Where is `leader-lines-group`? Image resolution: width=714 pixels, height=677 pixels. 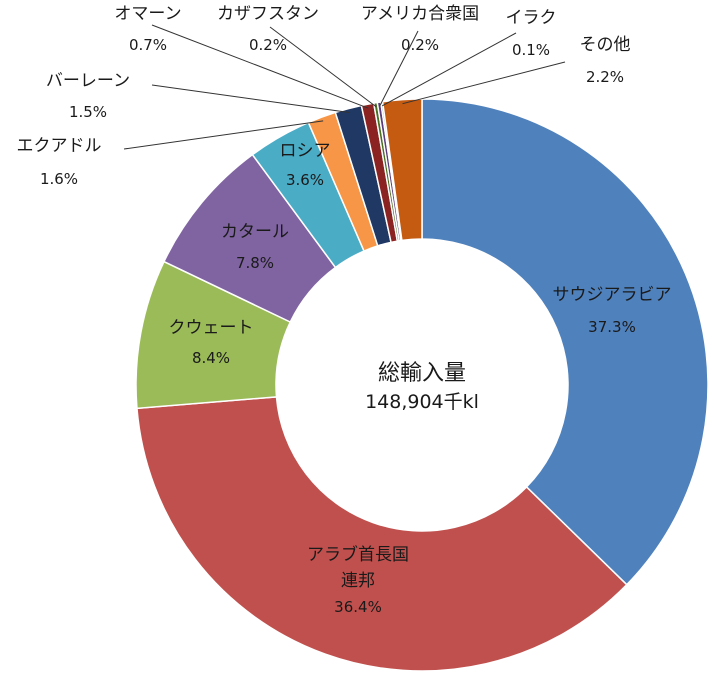
leader-lines-group is located at coordinates (344, 87).